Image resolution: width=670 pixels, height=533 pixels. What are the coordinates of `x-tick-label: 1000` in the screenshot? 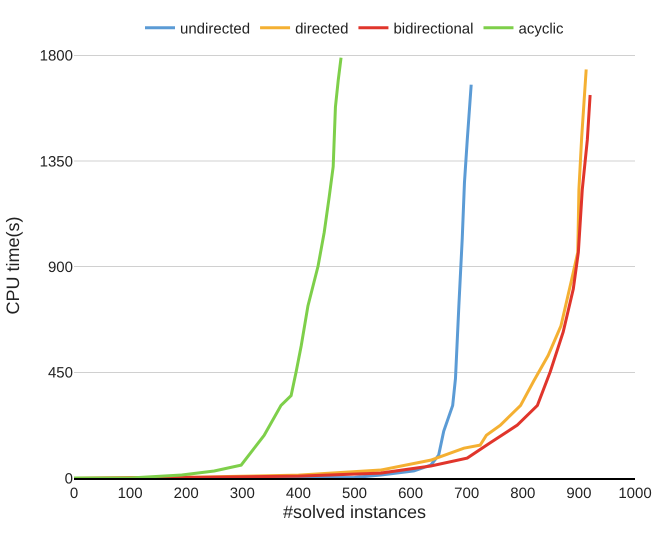 It's located at (635, 493).